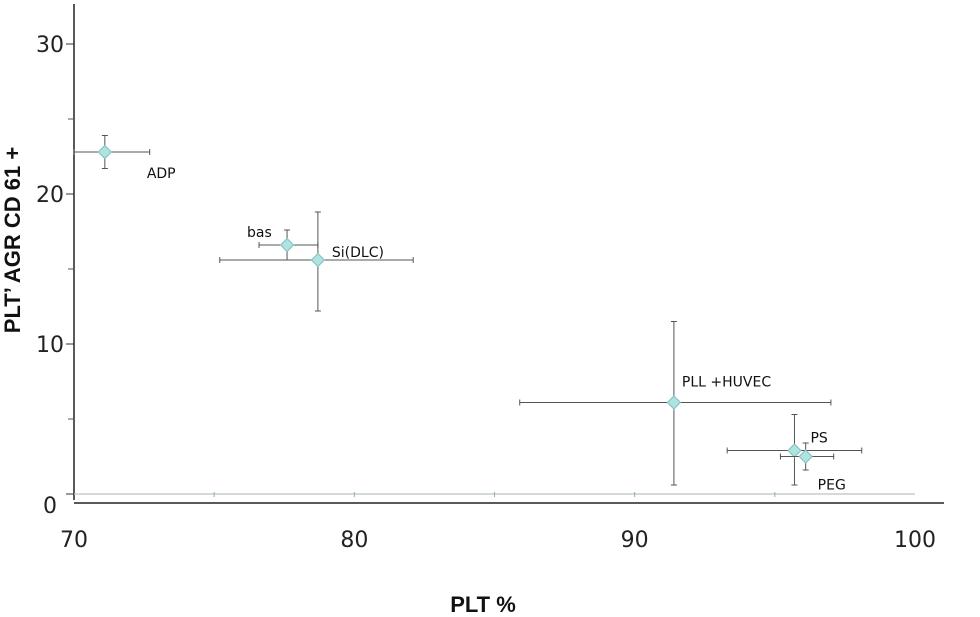 This screenshot has height=617, width=980. I want to click on point-label: PS, so click(818, 439).